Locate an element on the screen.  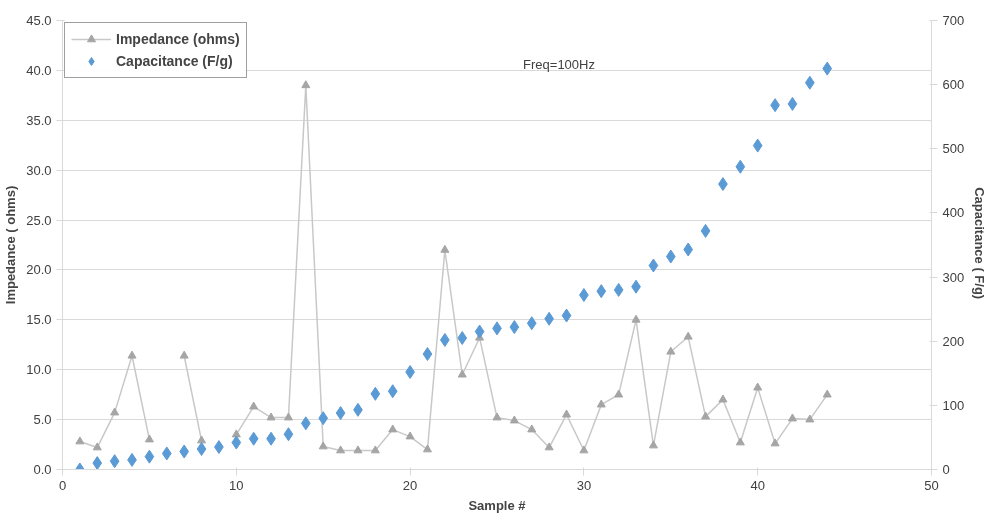
x-tick-label: 20 is located at coordinates (410, 485).